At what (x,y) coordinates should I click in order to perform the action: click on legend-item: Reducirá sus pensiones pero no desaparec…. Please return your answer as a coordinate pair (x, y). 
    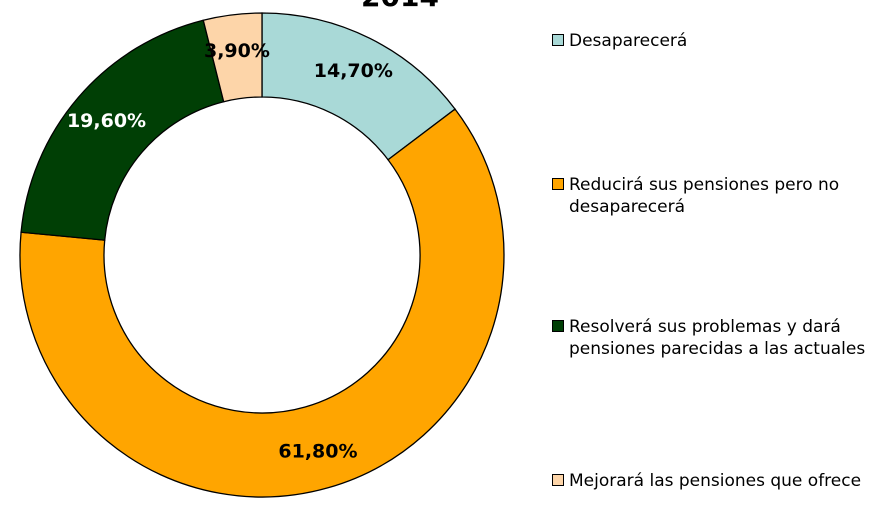
    Looking at the image, I should click on (711, 196).